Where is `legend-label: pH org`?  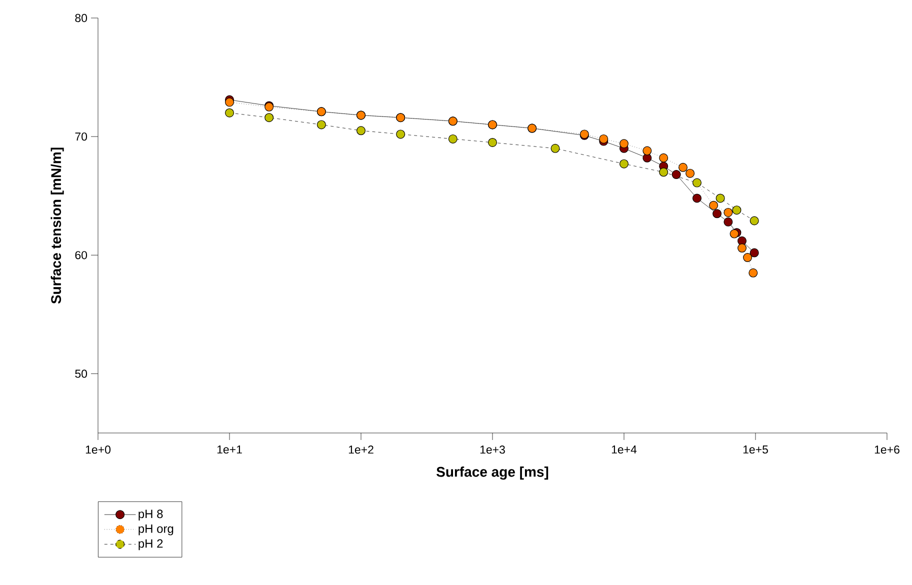
legend-label: pH org is located at coordinates (156, 530).